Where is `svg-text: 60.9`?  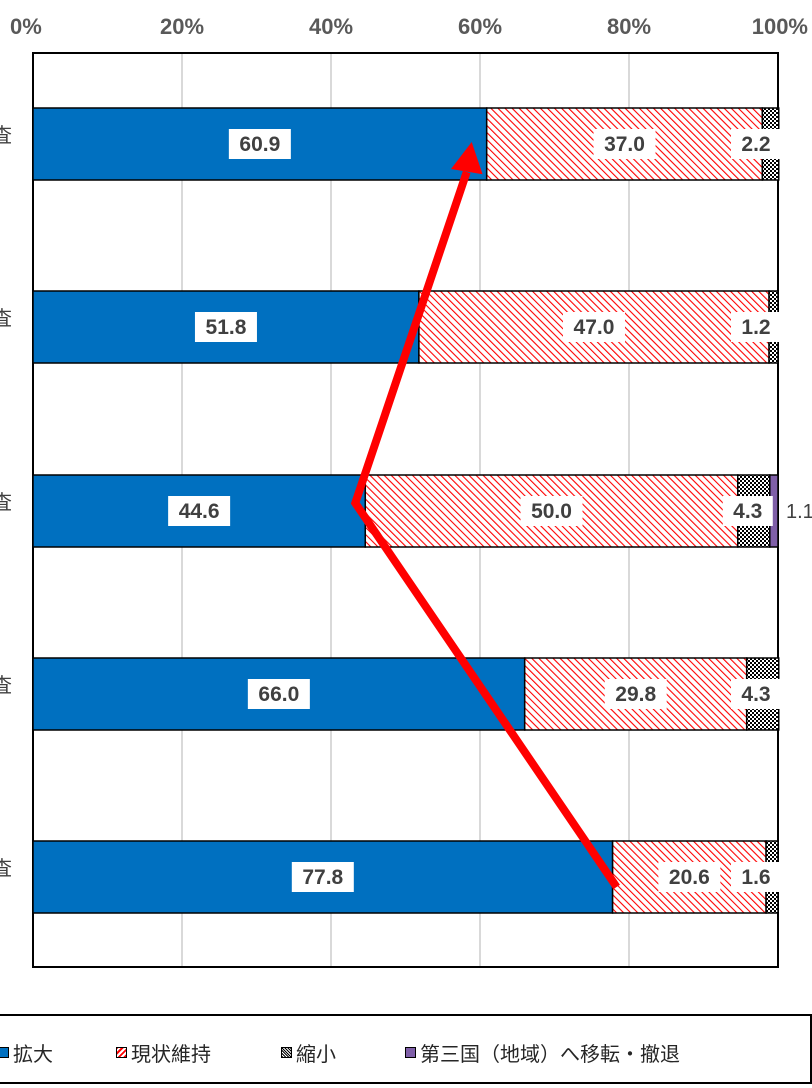 svg-text: 60.9 is located at coordinates (259, 144).